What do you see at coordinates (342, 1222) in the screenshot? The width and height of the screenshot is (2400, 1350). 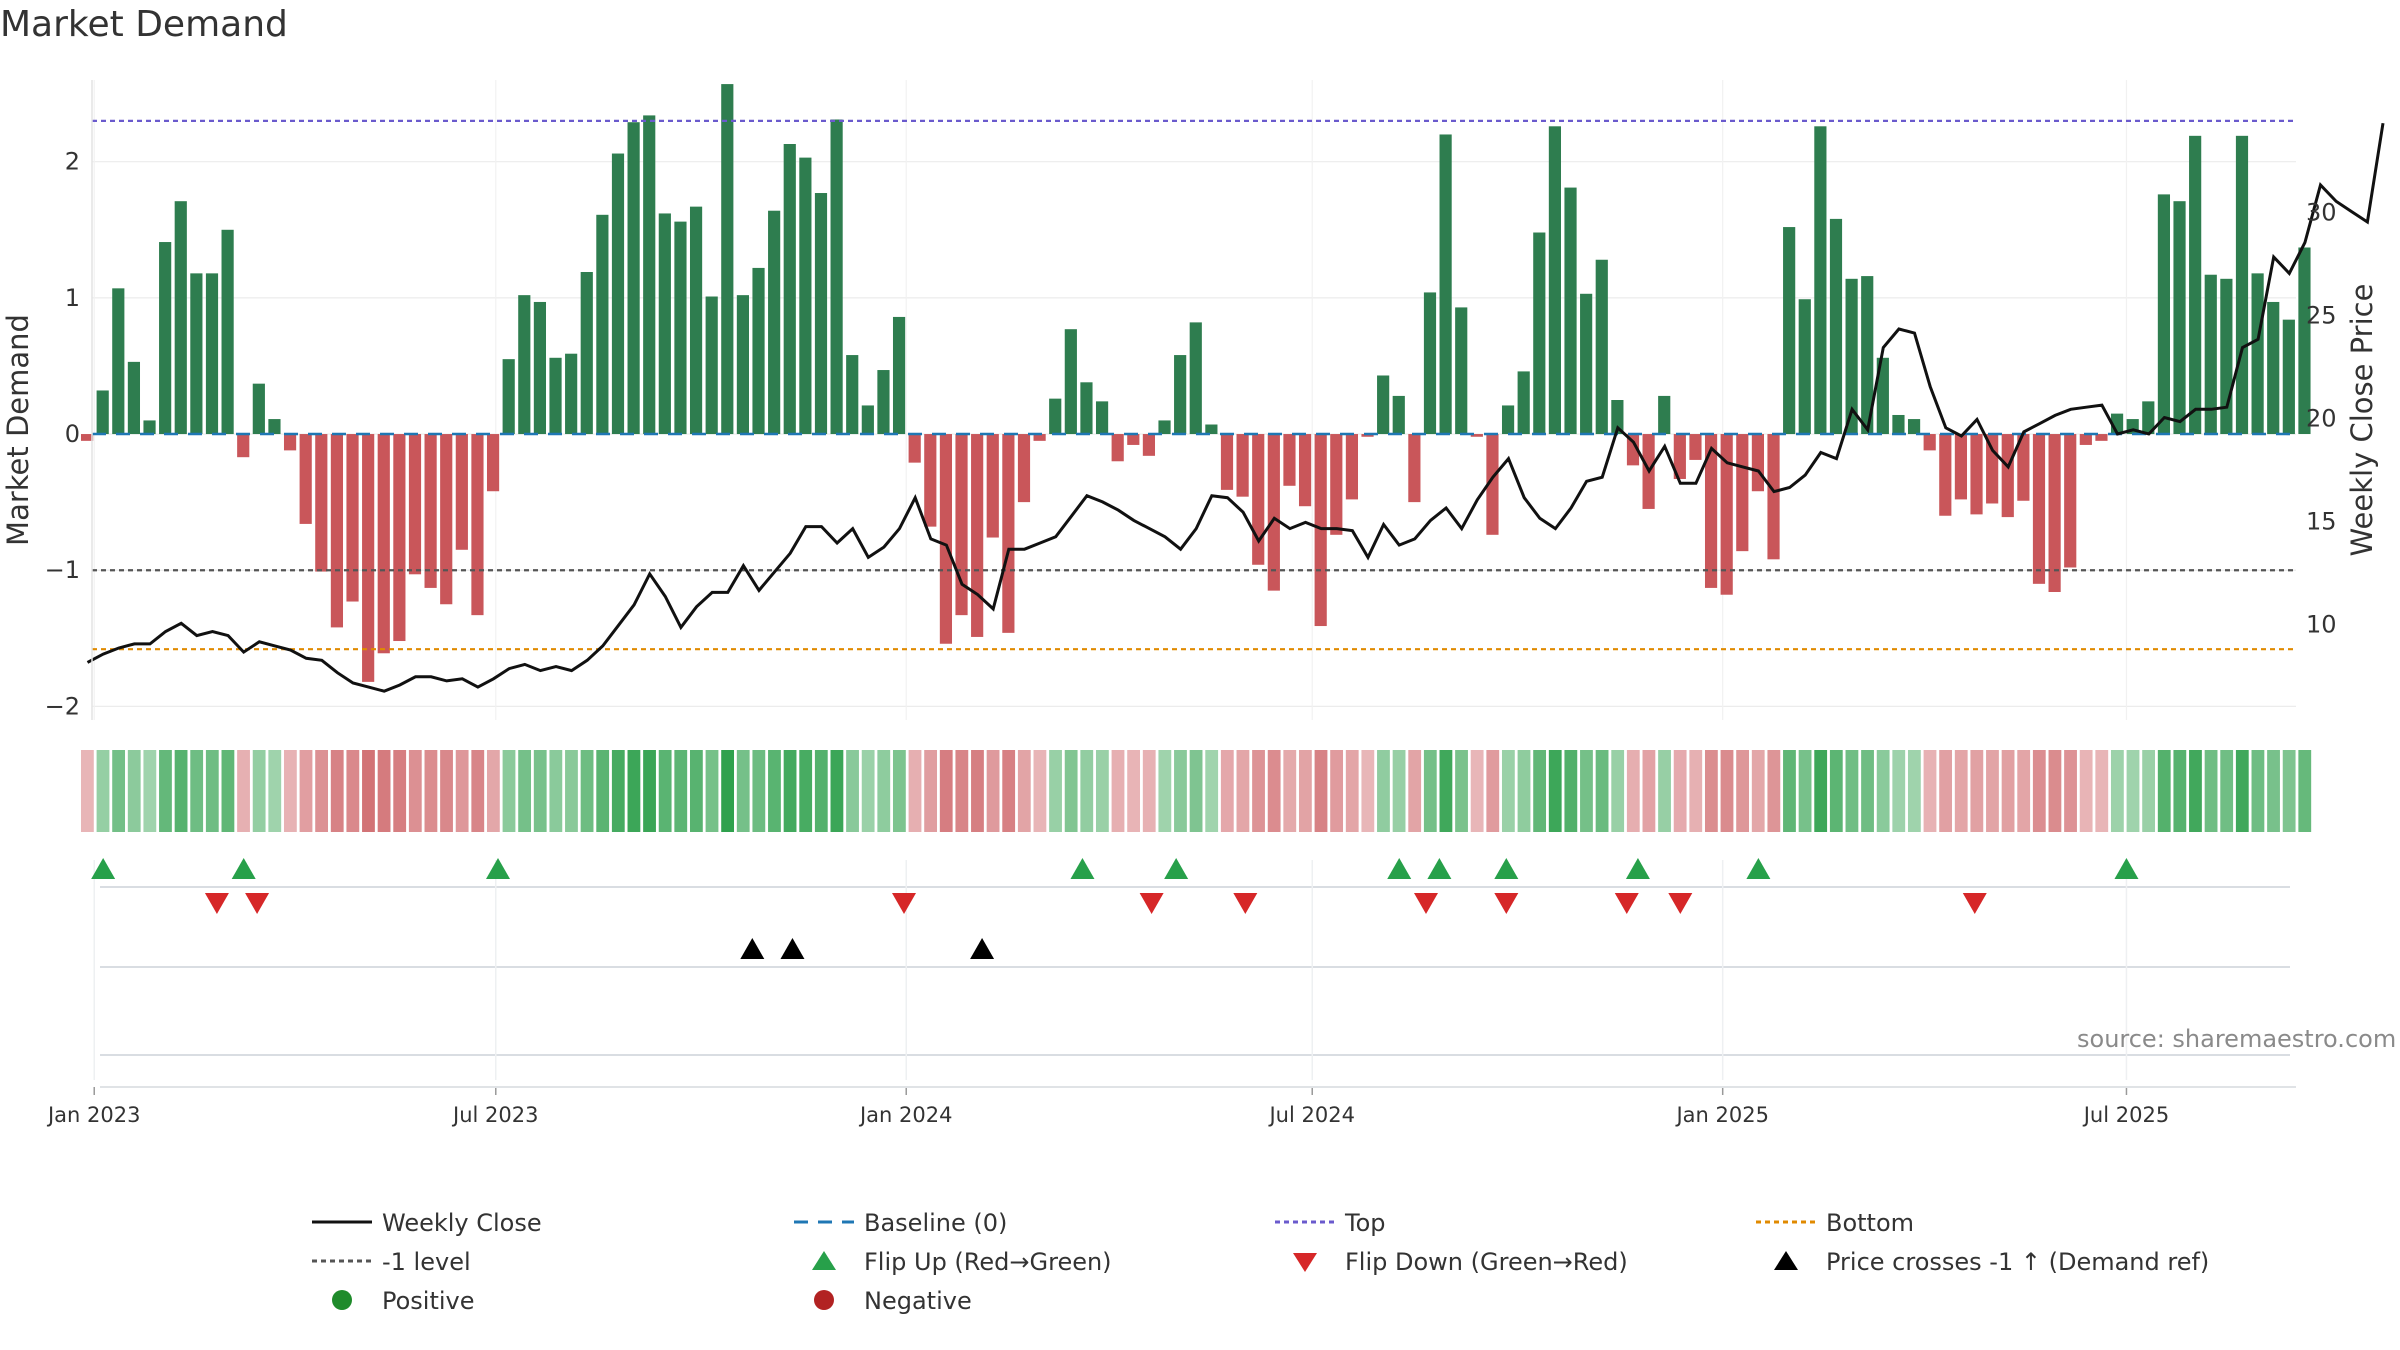 I see `line-solid-icon` at bounding box center [342, 1222].